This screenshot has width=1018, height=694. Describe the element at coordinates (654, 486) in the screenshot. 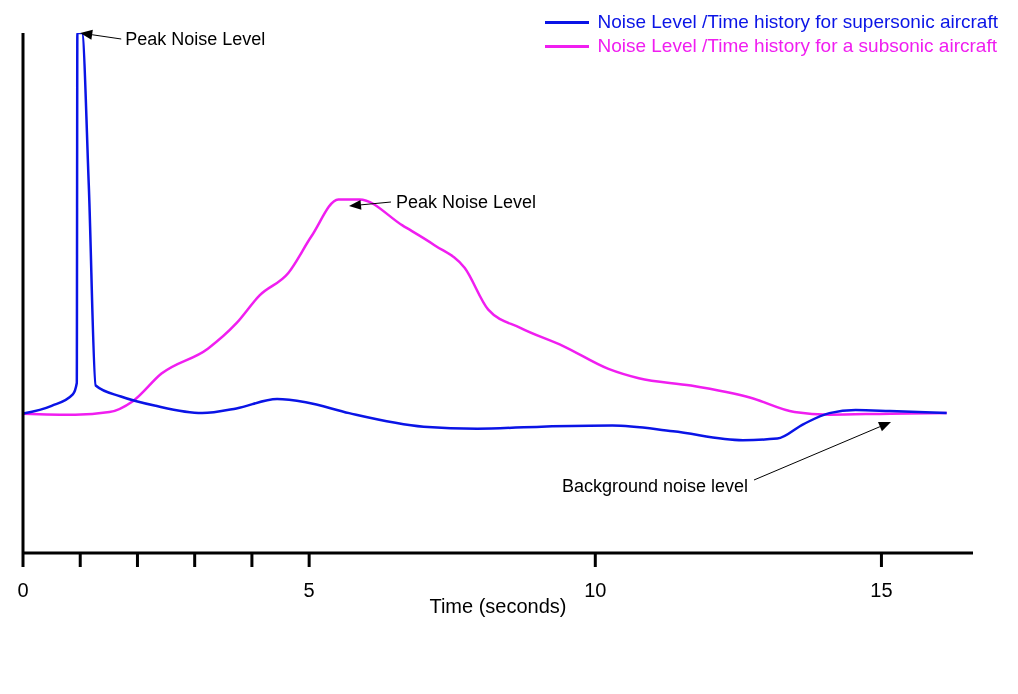

I see `annotation: Background noise level` at that location.